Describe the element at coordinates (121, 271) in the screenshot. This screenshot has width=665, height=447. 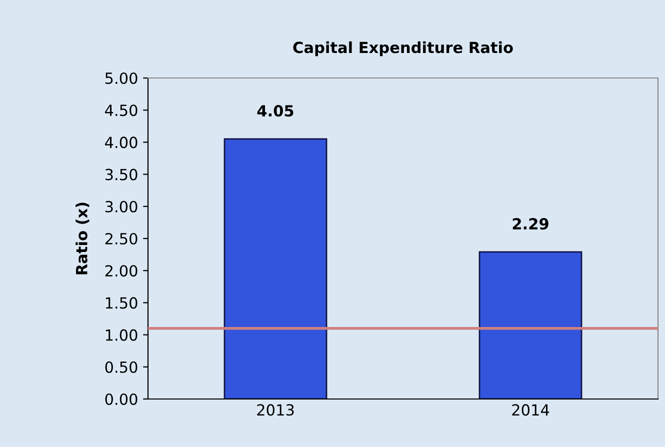
I see `y-tick-label: 2.00` at that location.